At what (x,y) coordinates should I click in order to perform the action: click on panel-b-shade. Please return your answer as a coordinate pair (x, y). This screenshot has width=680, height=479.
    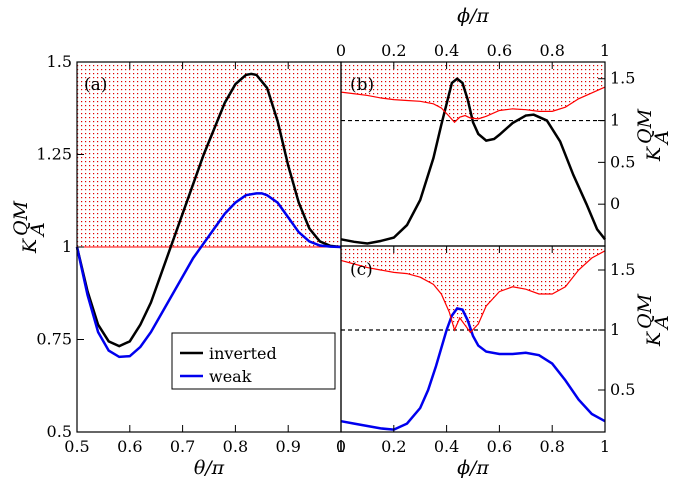
    Looking at the image, I should click on (473, 92).